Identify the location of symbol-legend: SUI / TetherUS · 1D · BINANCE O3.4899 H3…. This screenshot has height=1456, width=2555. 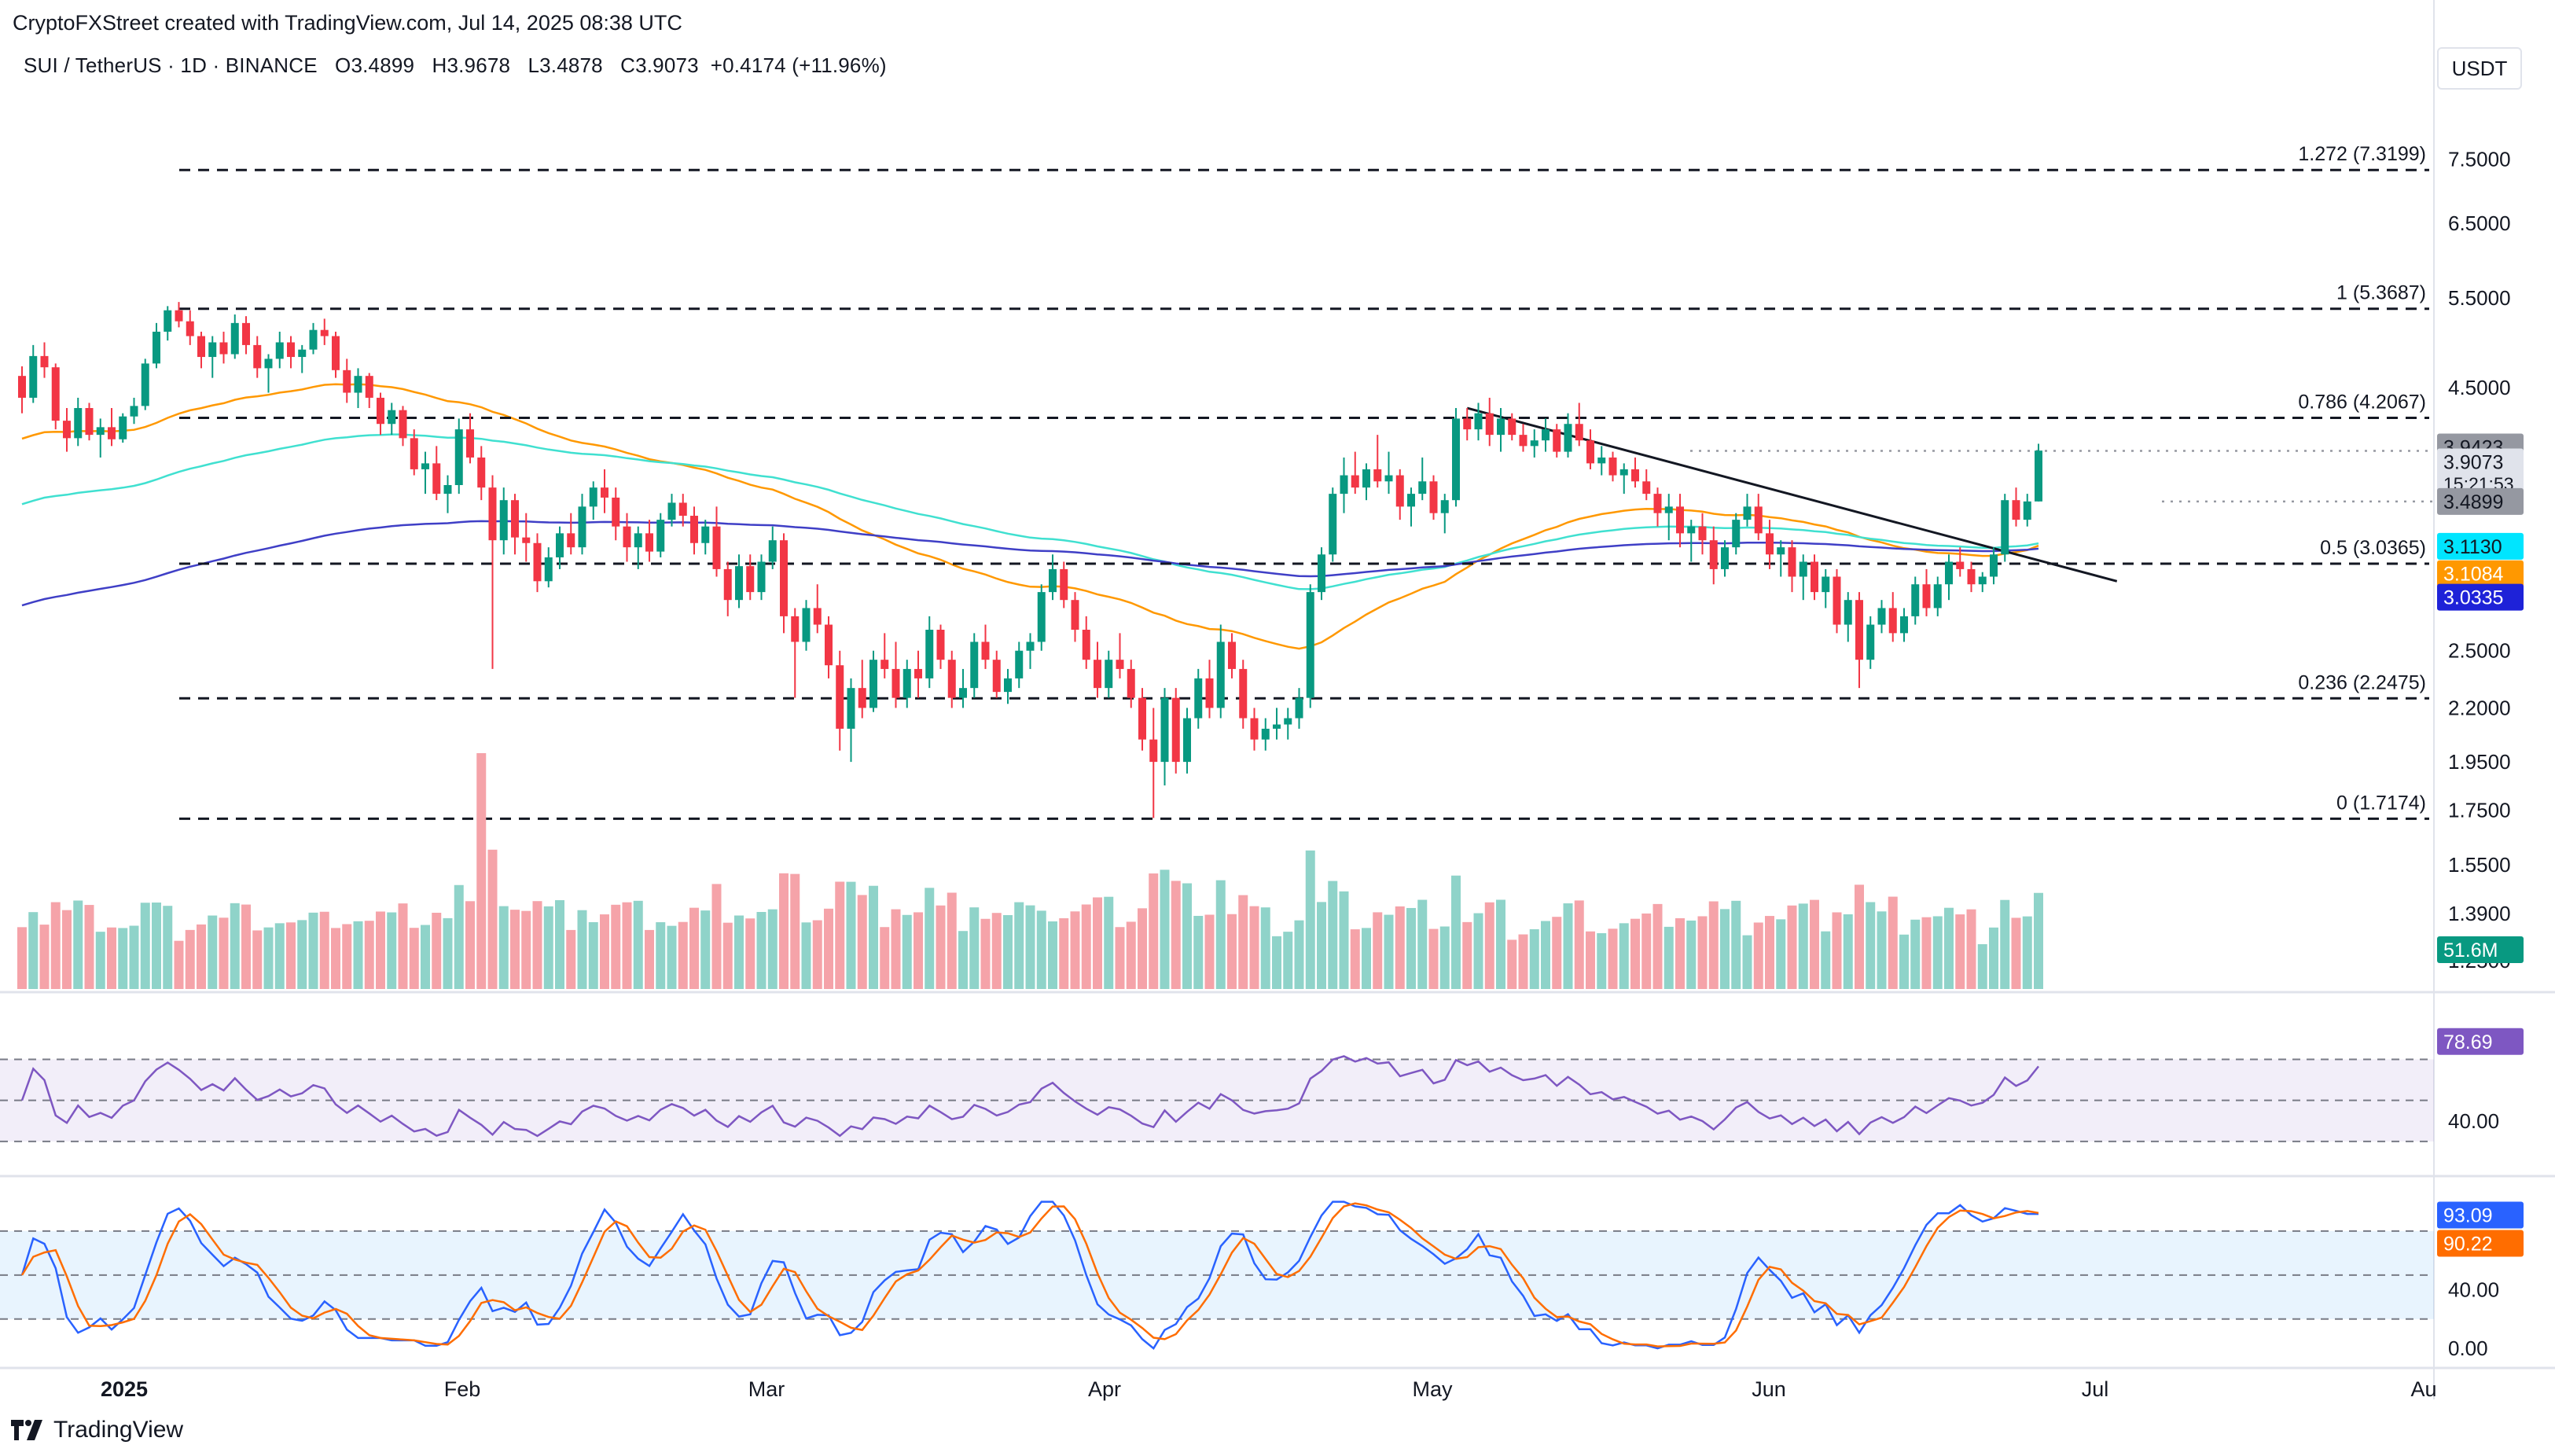
(456, 65).